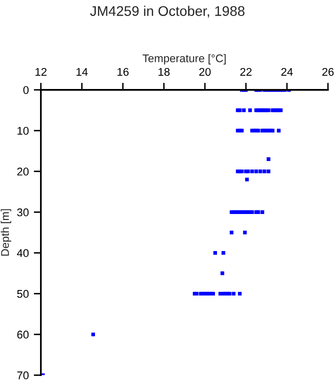 The height and width of the screenshot is (384, 335). What do you see at coordinates (164, 72) in the screenshot?
I see `x-tick-label: 18` at bounding box center [164, 72].